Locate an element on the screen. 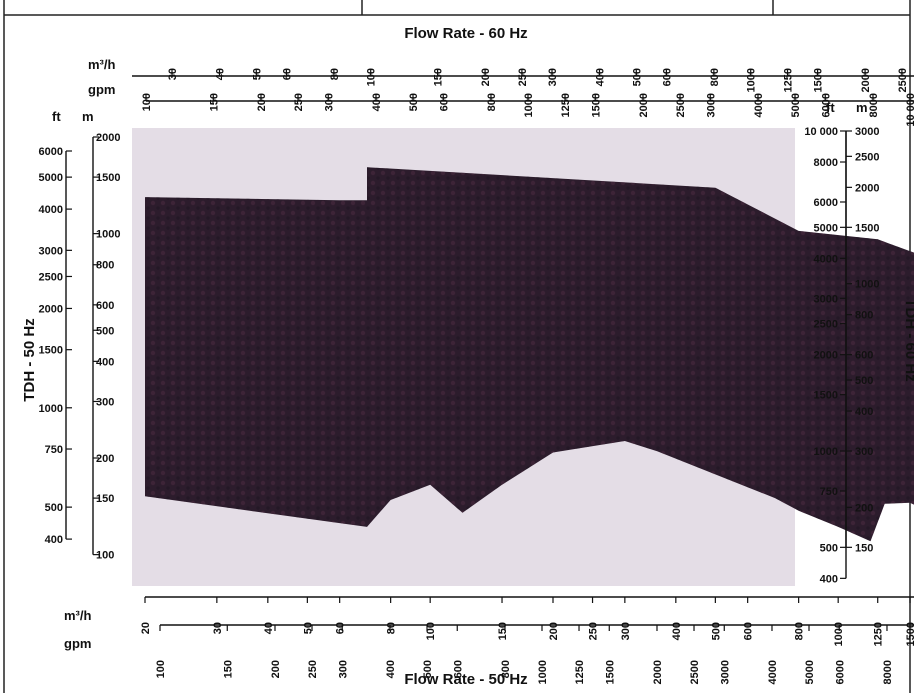 The height and width of the screenshot is (698, 914). top-m3h-tick-label: 1500 is located at coordinates (819, 80).